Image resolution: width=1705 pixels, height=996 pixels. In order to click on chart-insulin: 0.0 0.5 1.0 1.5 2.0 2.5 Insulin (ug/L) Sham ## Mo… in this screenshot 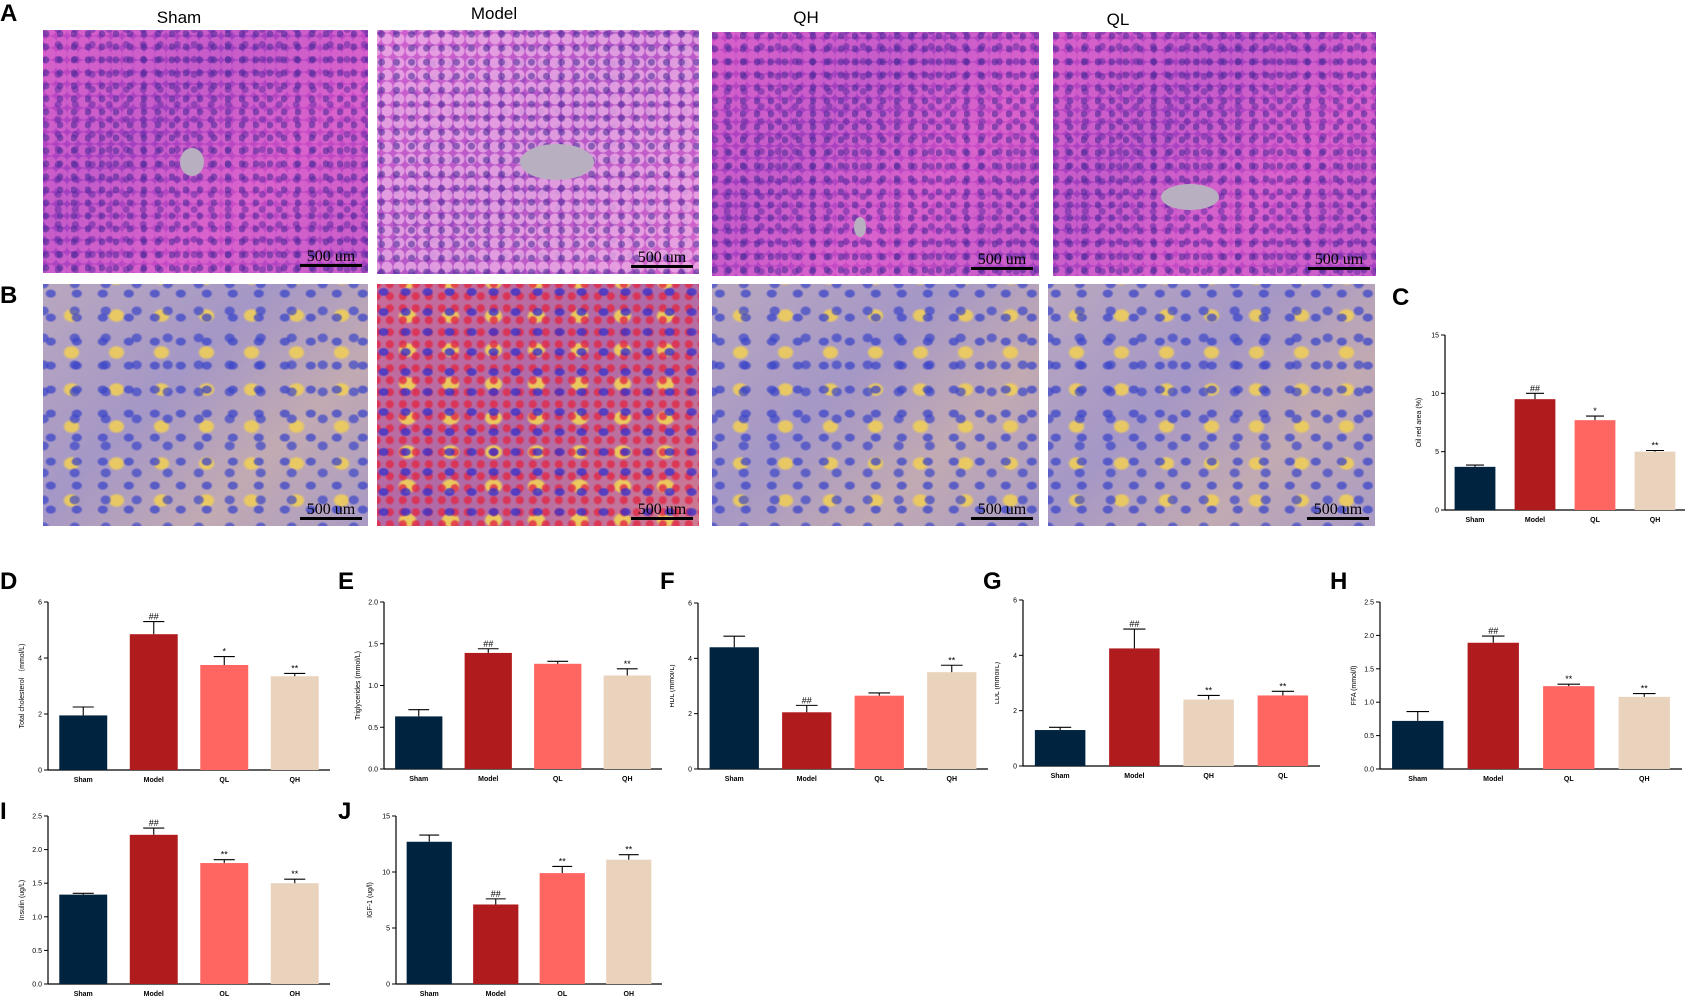, I will do `click(174, 905)`.